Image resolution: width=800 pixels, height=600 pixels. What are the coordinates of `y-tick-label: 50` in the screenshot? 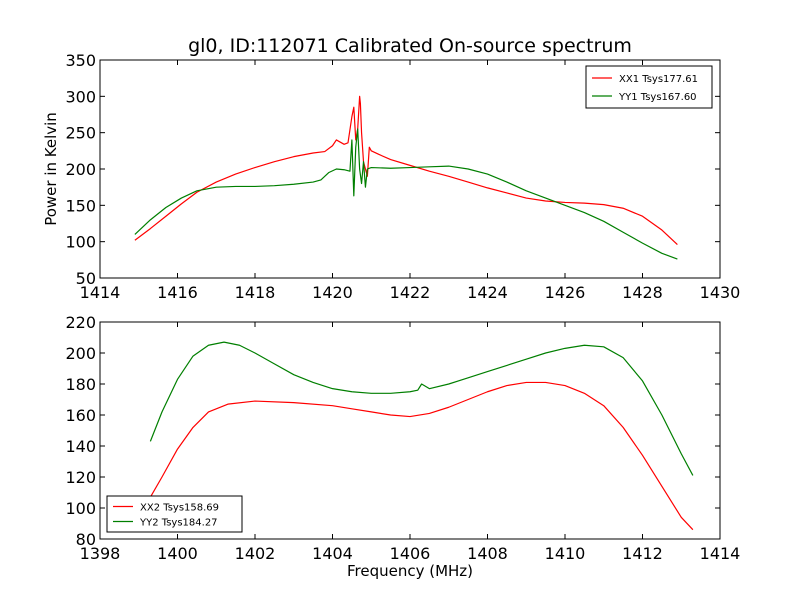 It's located at (86, 278).